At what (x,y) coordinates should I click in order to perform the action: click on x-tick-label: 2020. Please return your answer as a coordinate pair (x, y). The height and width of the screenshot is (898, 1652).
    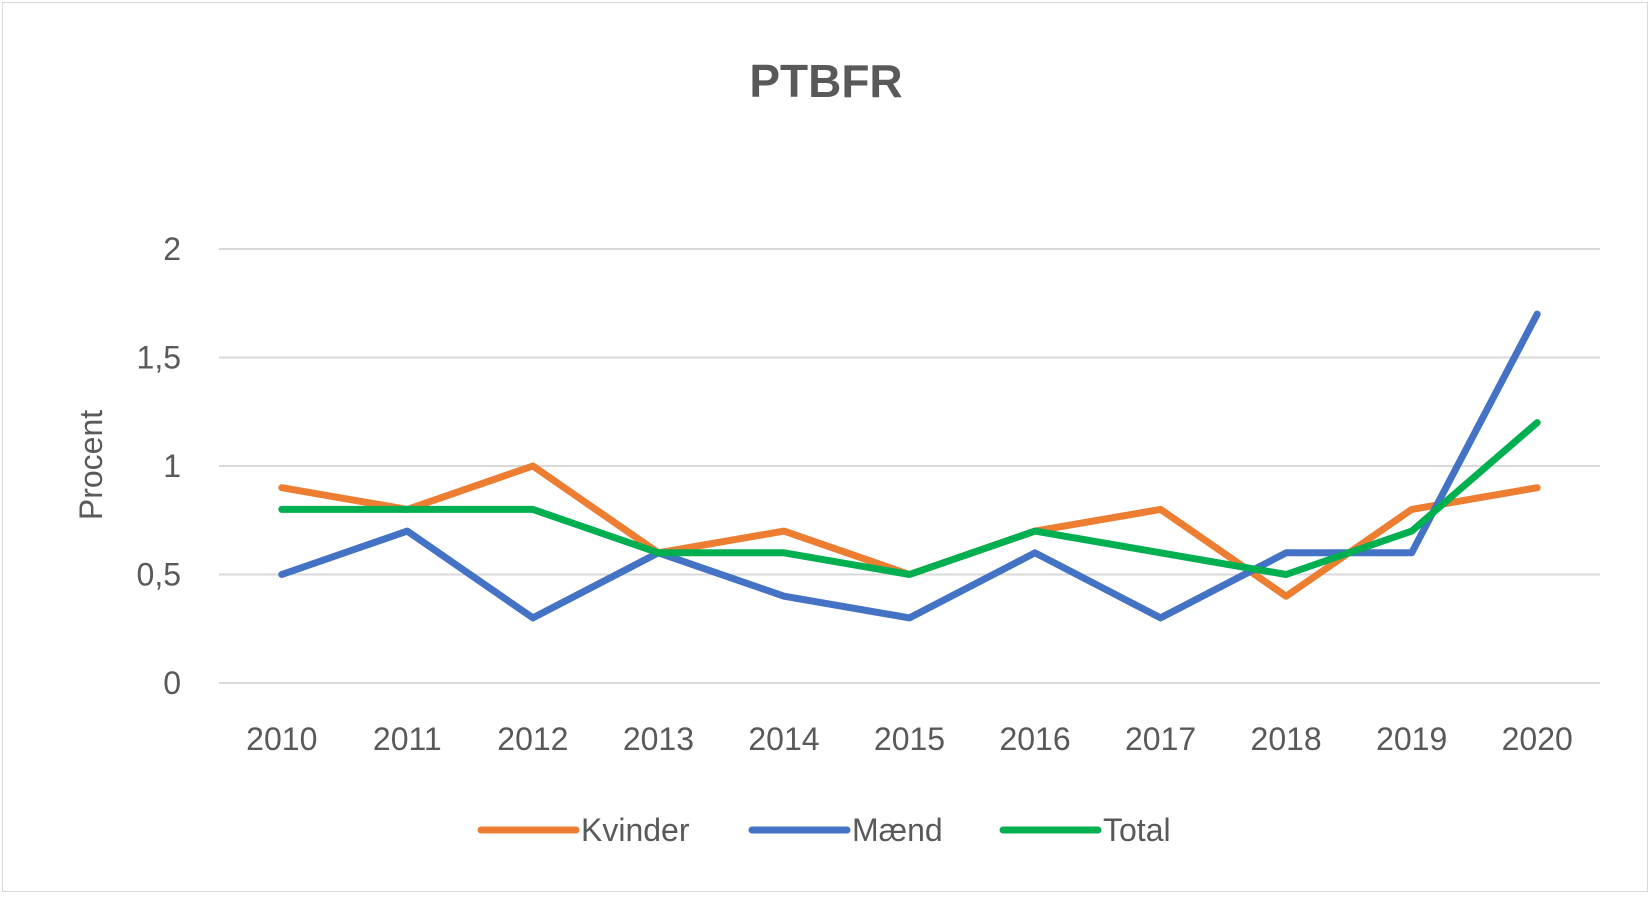
    Looking at the image, I should click on (1537, 739).